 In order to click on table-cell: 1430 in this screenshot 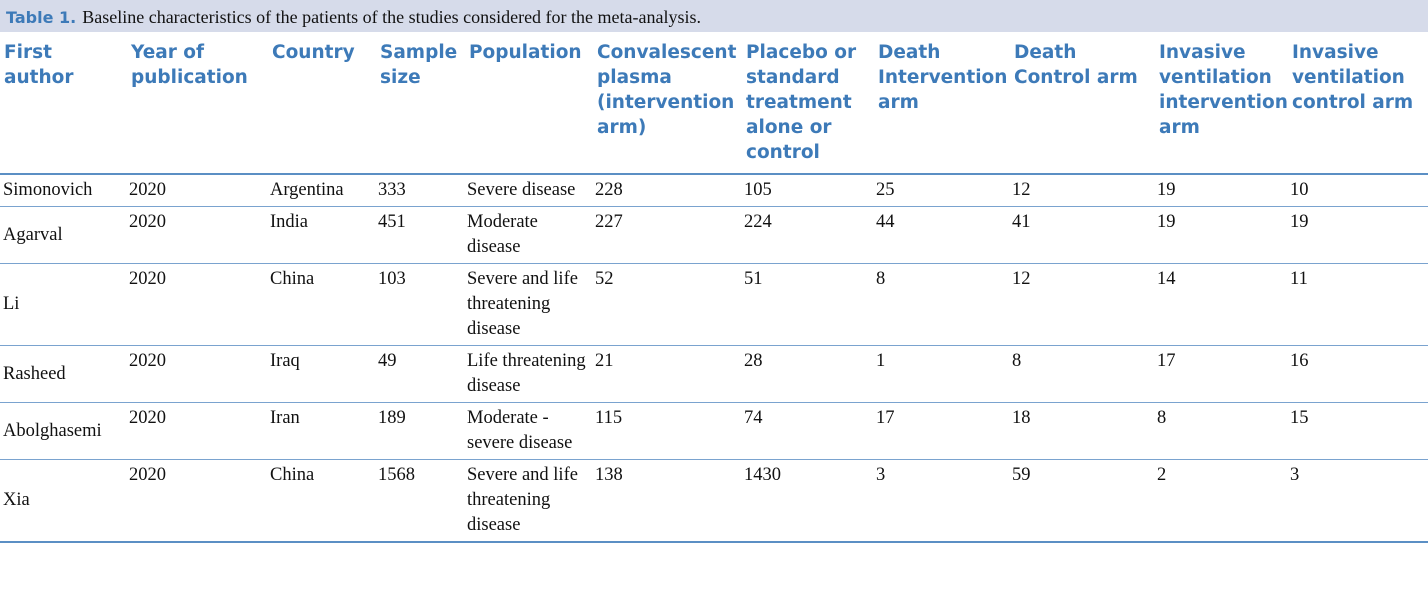, I will do `click(808, 501)`.